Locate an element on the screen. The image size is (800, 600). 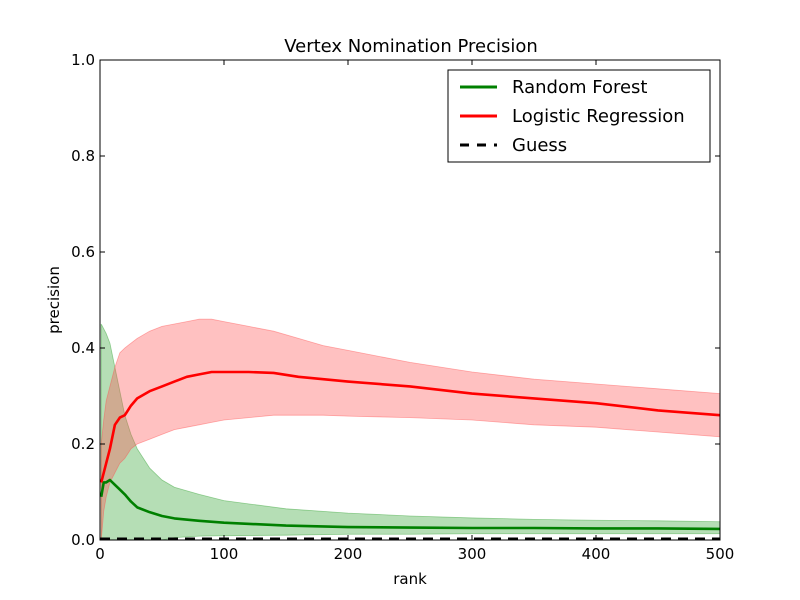
x-tick-label: 200 is located at coordinates (348, 554).